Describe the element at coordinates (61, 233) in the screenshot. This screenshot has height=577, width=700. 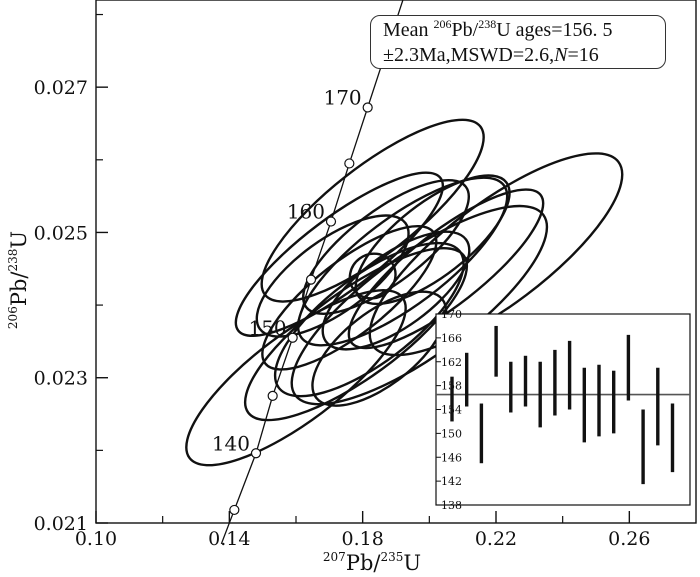
I see `y-tick-label: 0.025` at that location.